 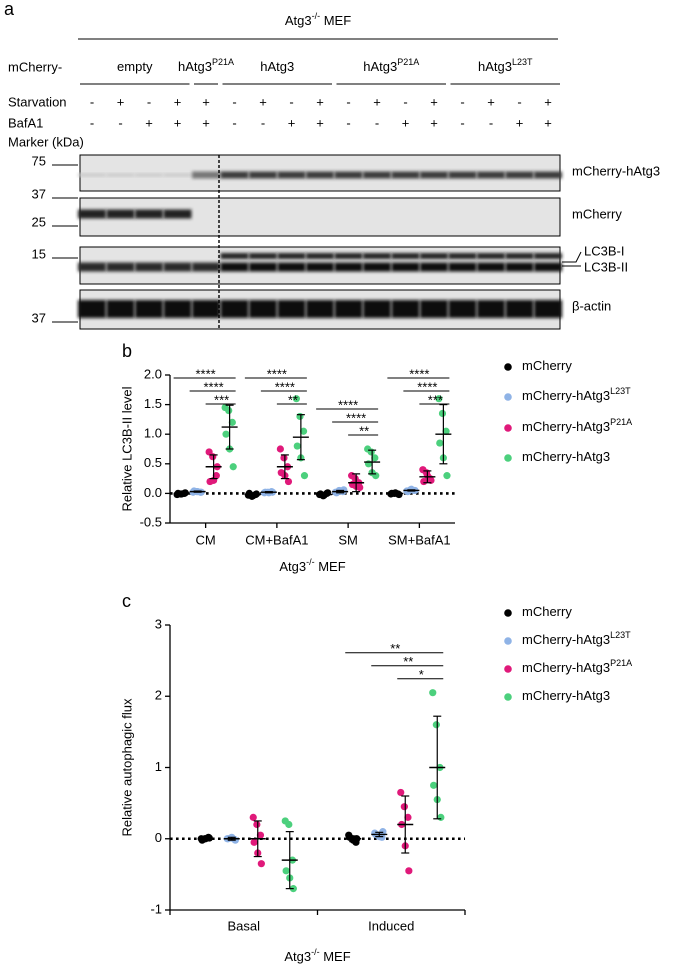 I want to click on group-label: hAtg3L23T, so click(x=505, y=65).